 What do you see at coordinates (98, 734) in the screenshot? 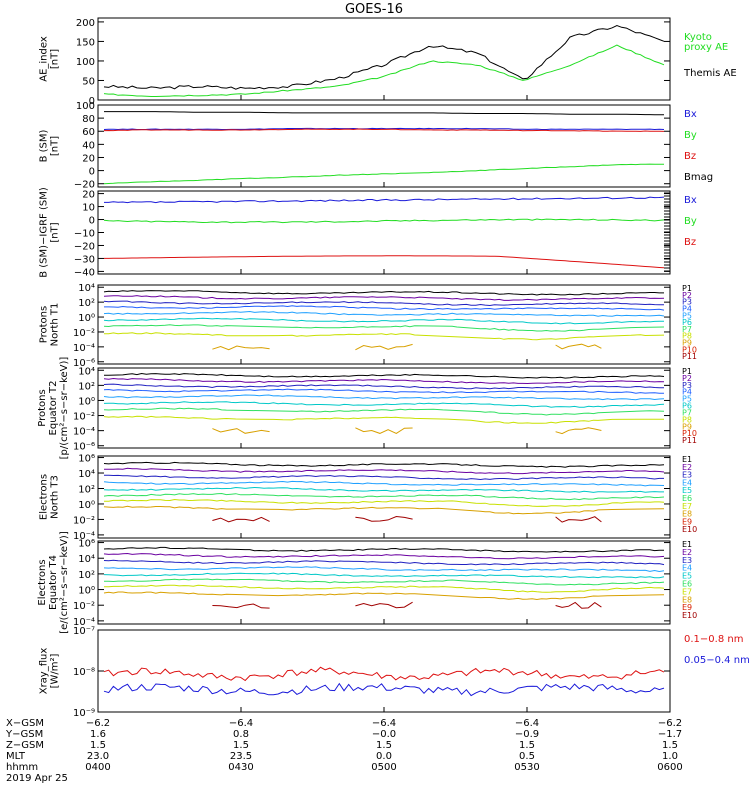
I see `x-row-value: 1.6` at bounding box center [98, 734].